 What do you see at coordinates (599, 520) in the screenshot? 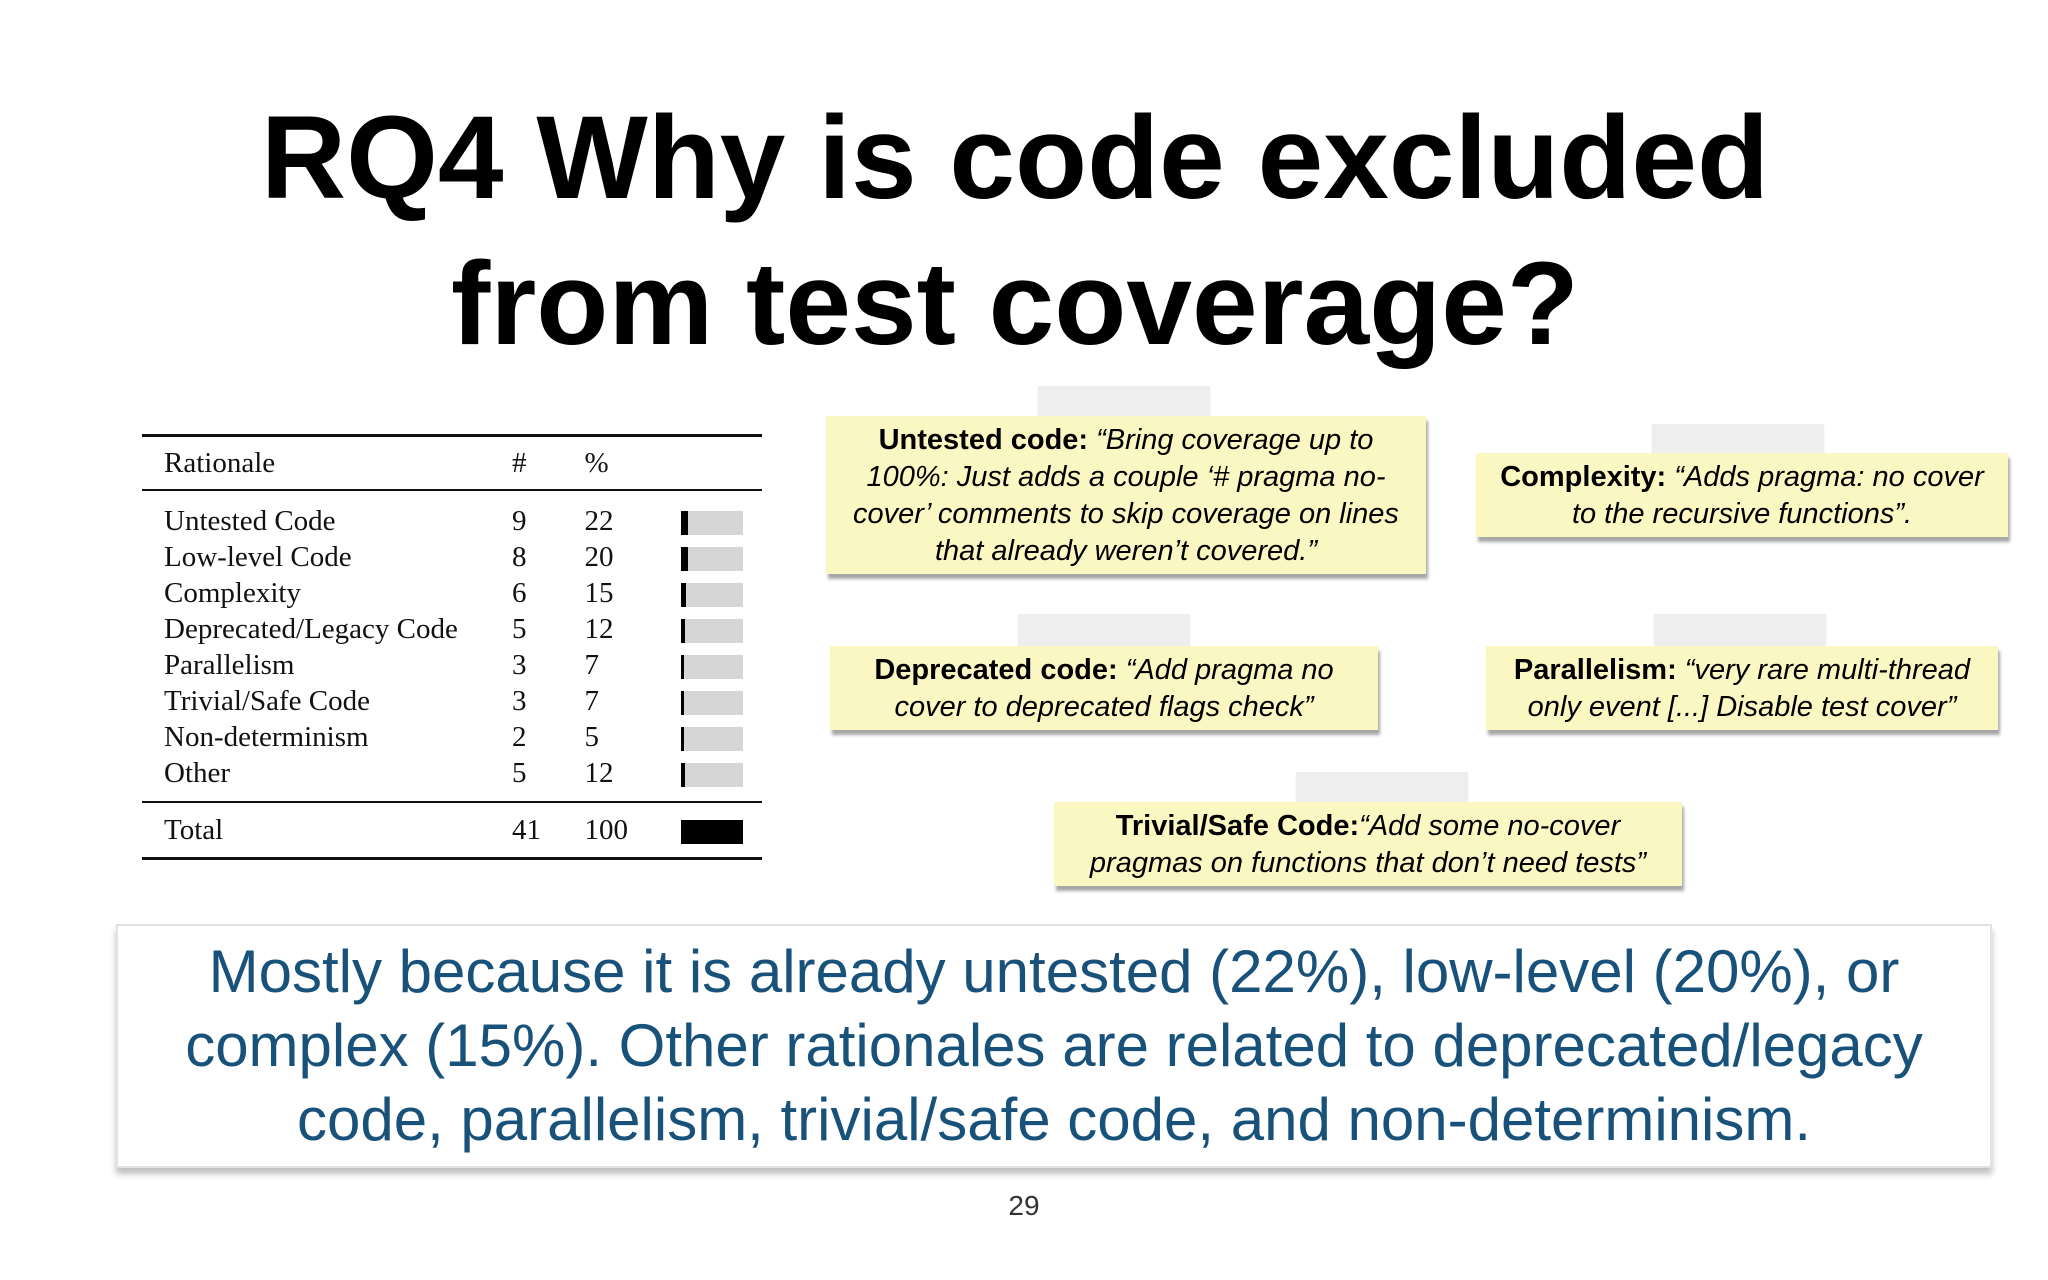
I see `row-percent: 22` at bounding box center [599, 520].